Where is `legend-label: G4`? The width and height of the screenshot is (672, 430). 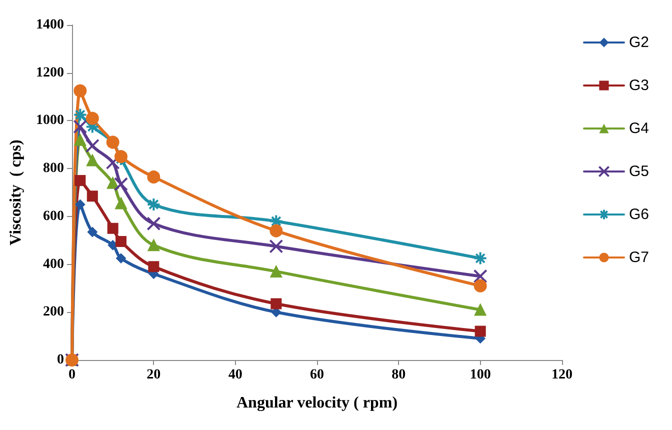 legend-label: G4 is located at coordinates (639, 128).